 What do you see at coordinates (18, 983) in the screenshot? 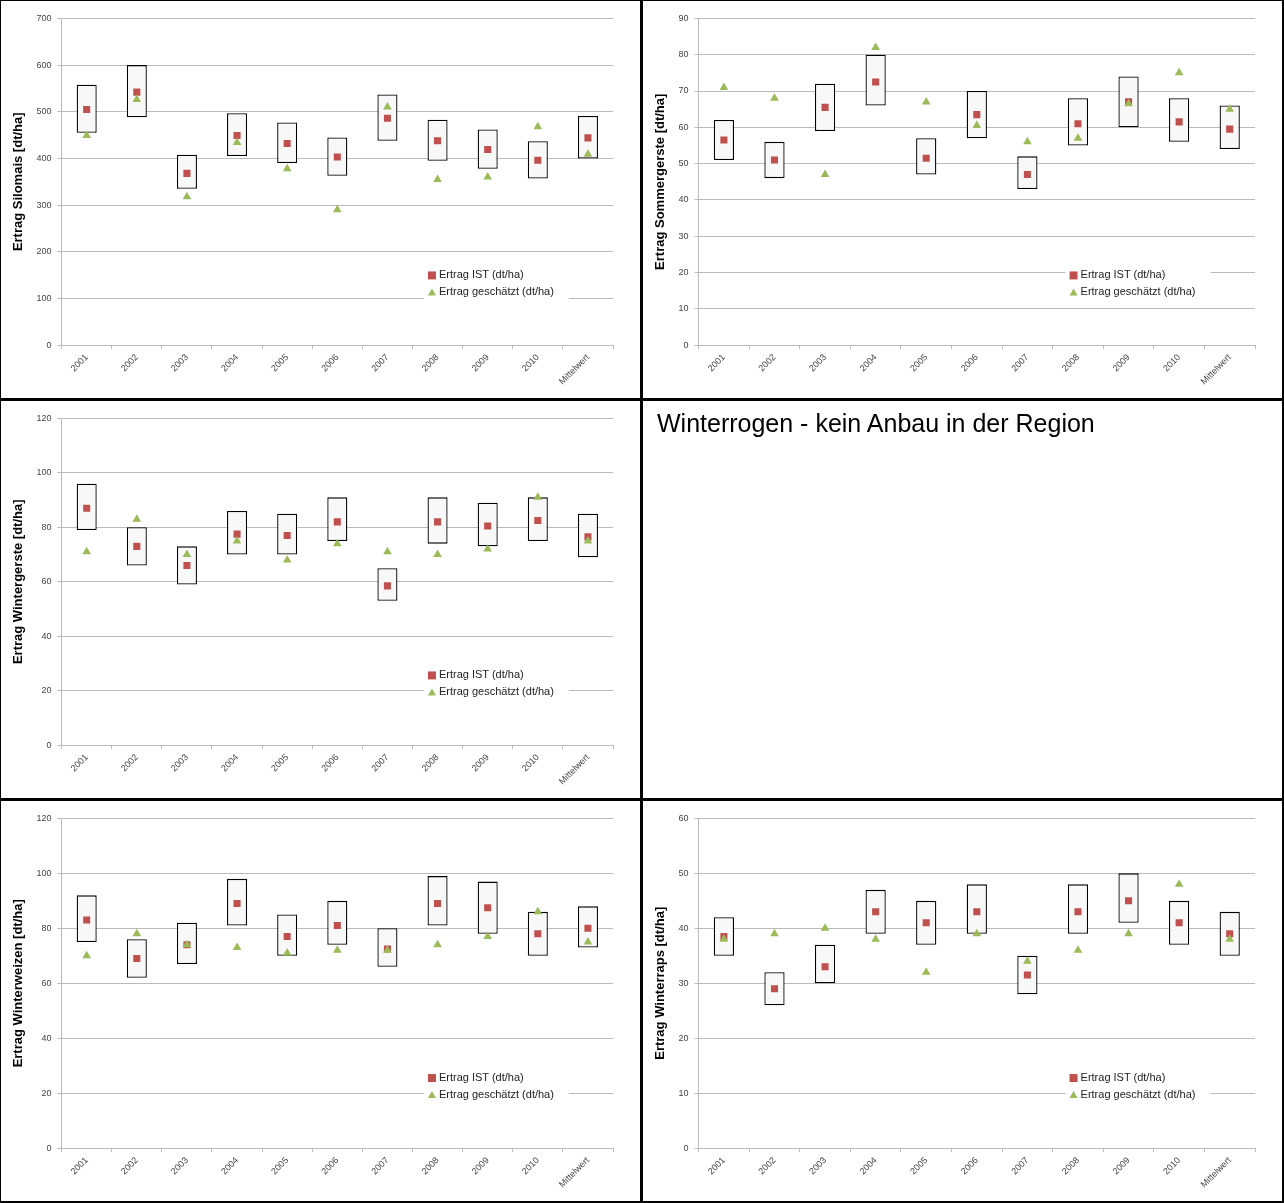
I see `y-axis-title: Ertrag Winterweizen [dt/ha]` at bounding box center [18, 983].